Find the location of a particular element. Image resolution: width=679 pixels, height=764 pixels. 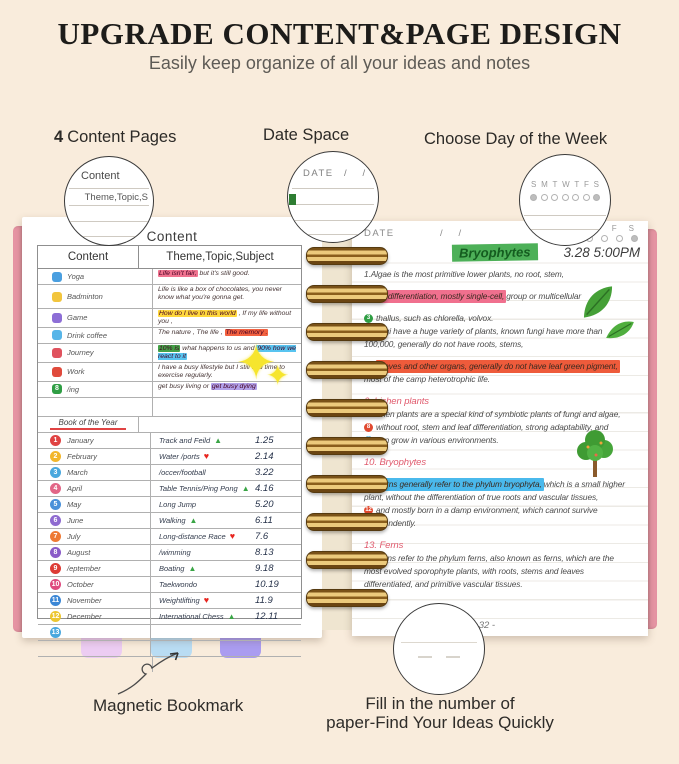

day-letter: T is located at coordinates (555, 184).